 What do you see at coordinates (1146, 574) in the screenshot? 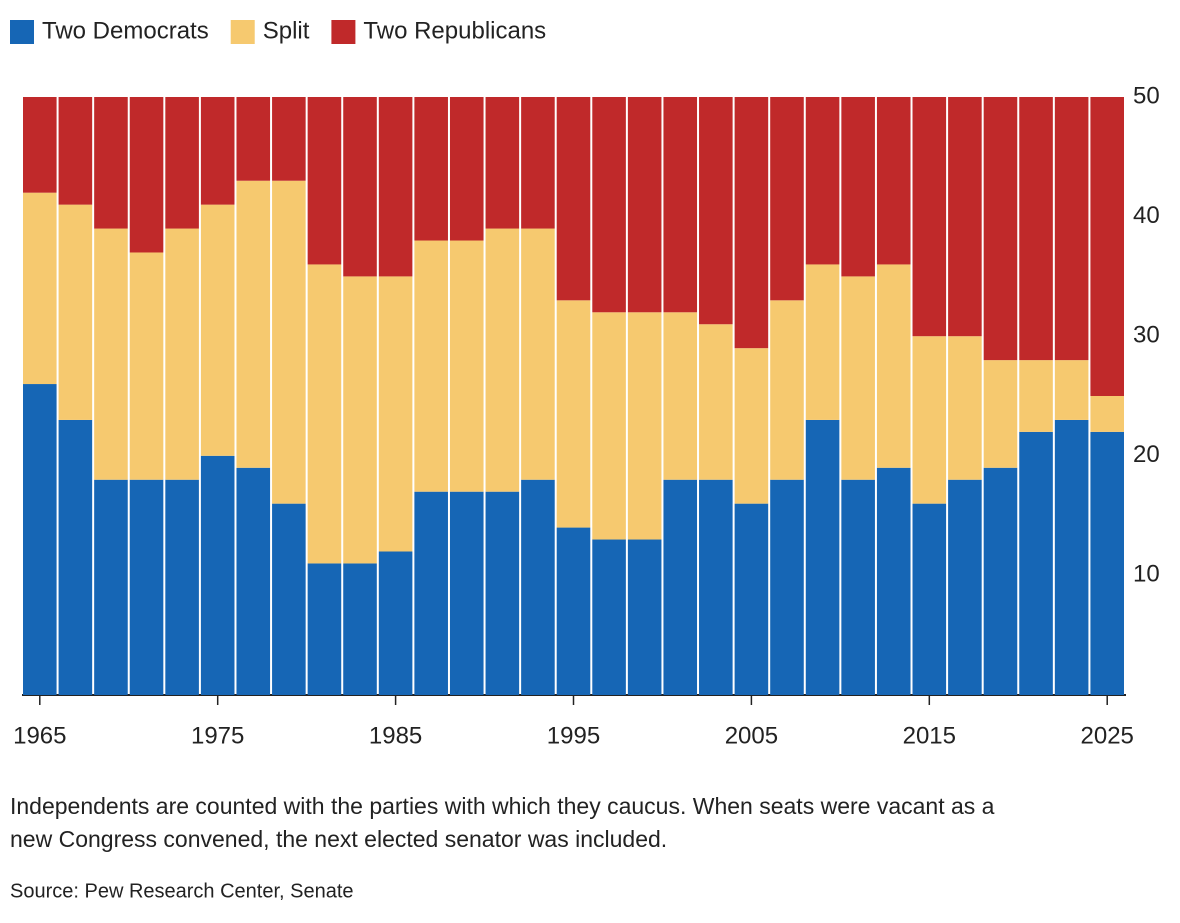
I see `y-tick-label: 10` at bounding box center [1146, 574].